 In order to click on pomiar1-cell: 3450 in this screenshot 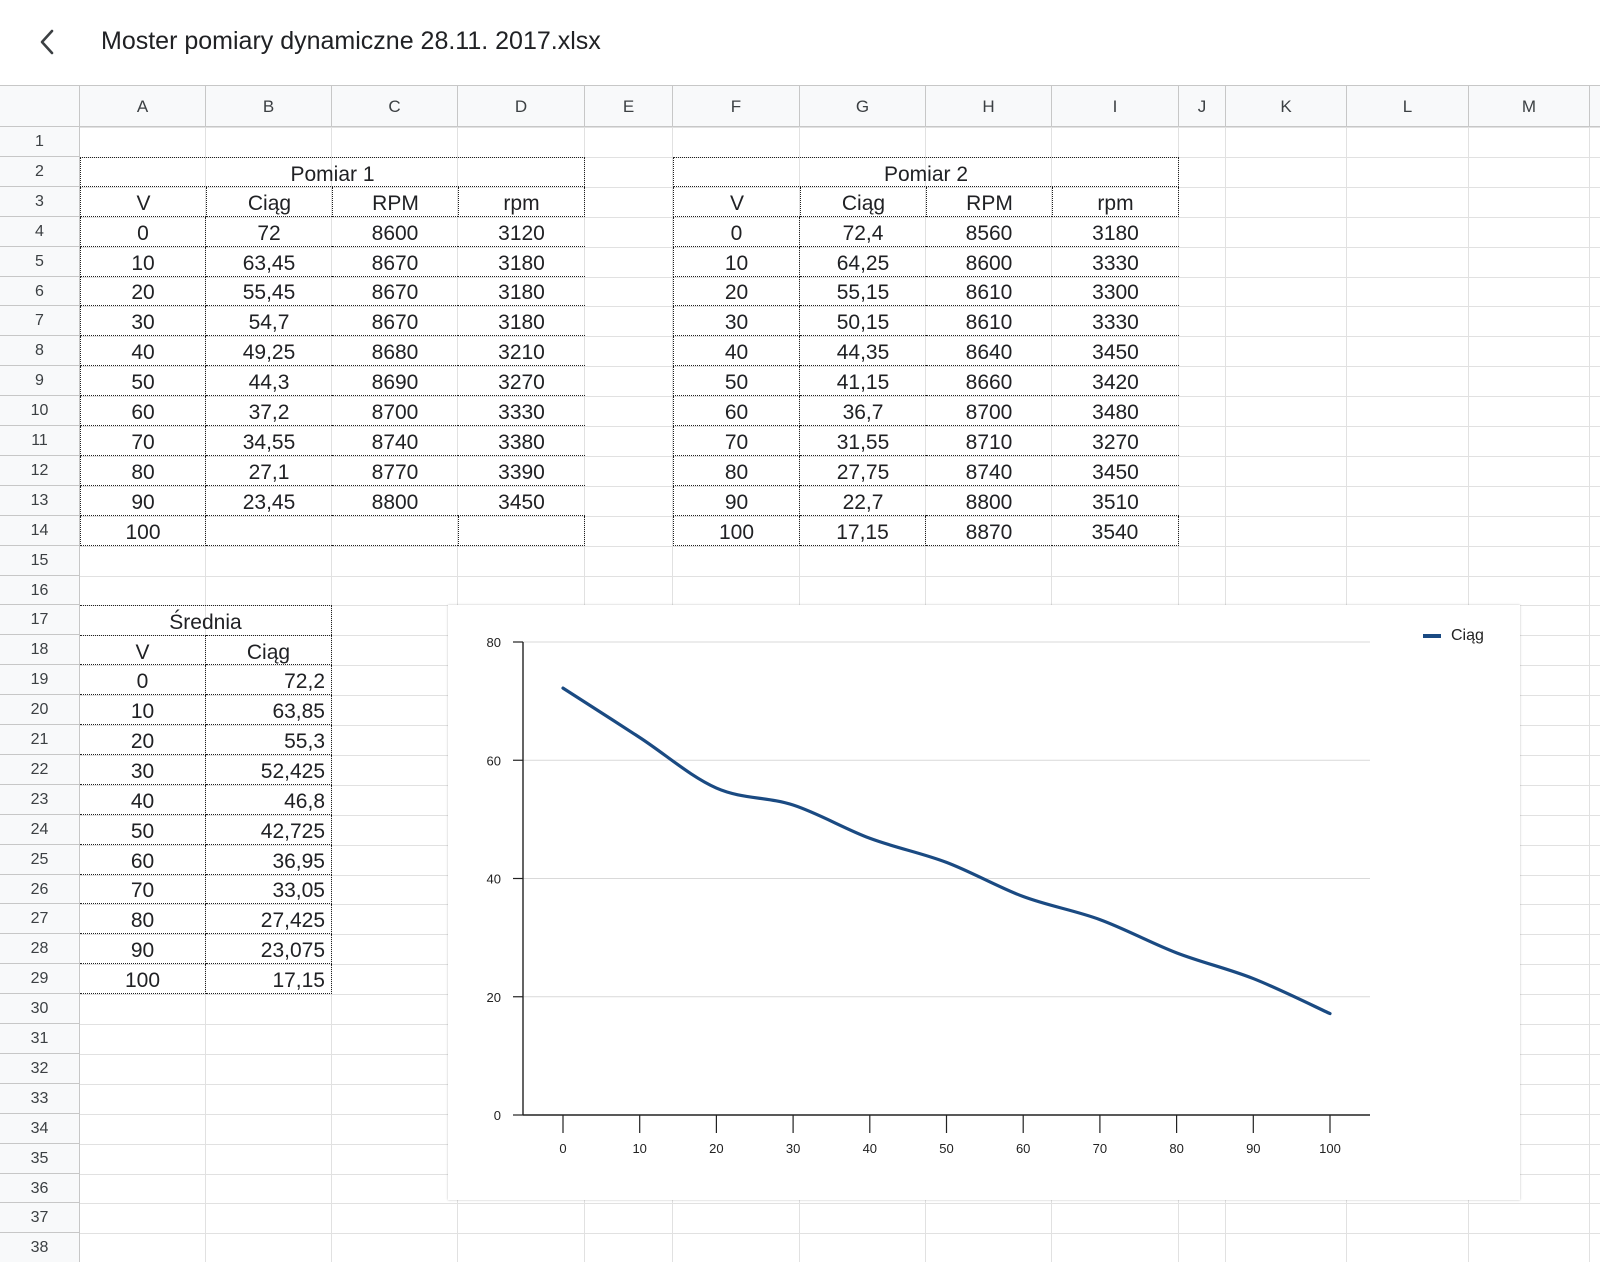, I will do `click(521, 501)`.